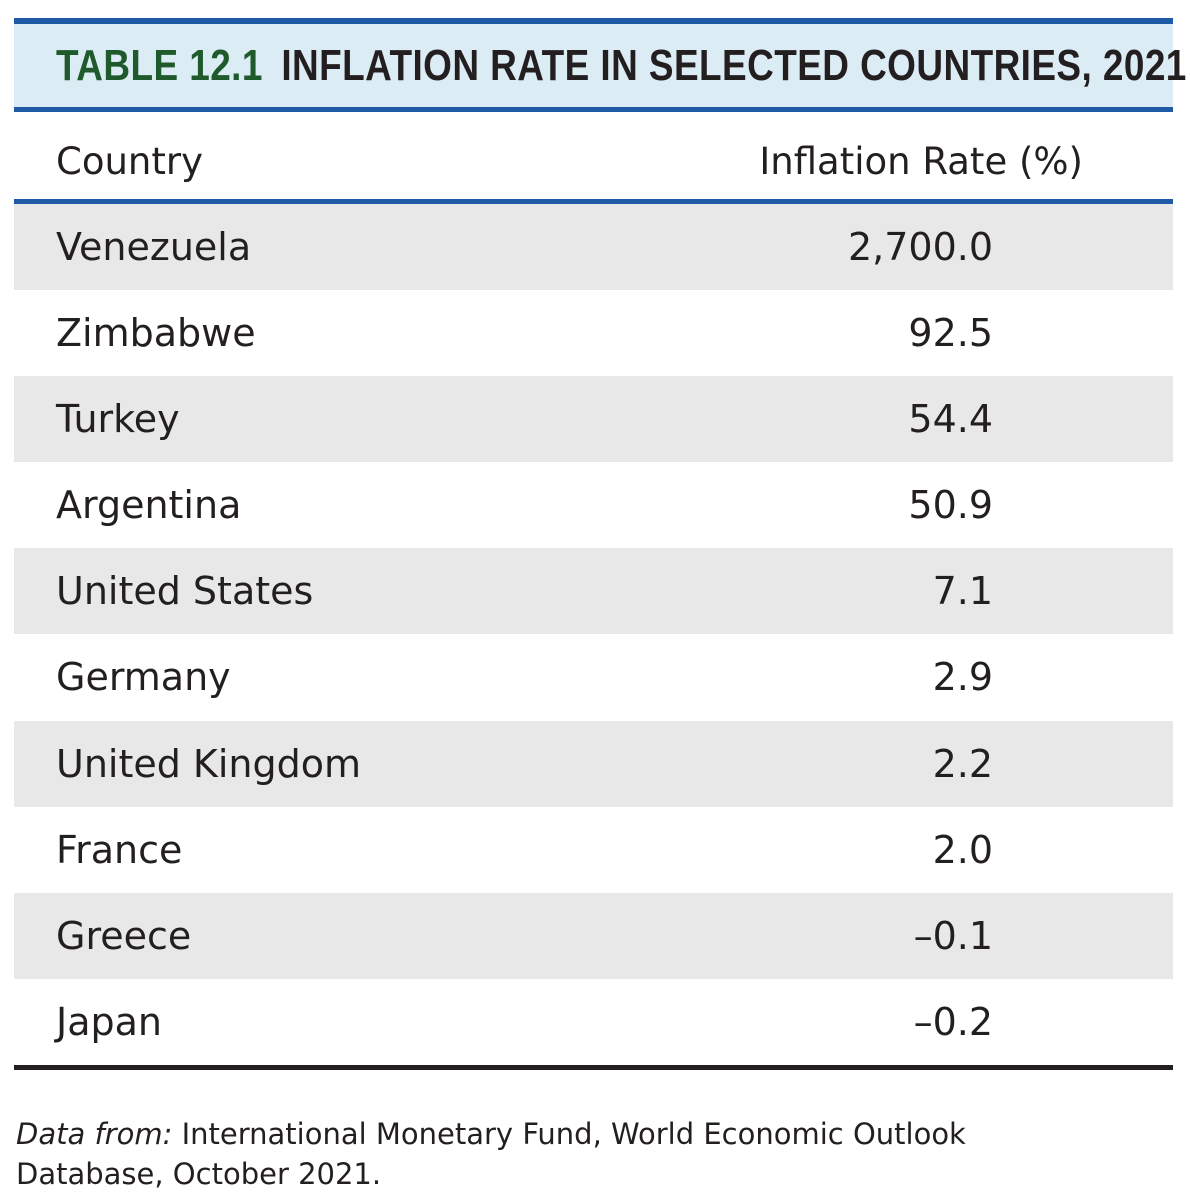  Describe the element at coordinates (124, 935) in the screenshot. I see `country-cell: Greece` at that location.